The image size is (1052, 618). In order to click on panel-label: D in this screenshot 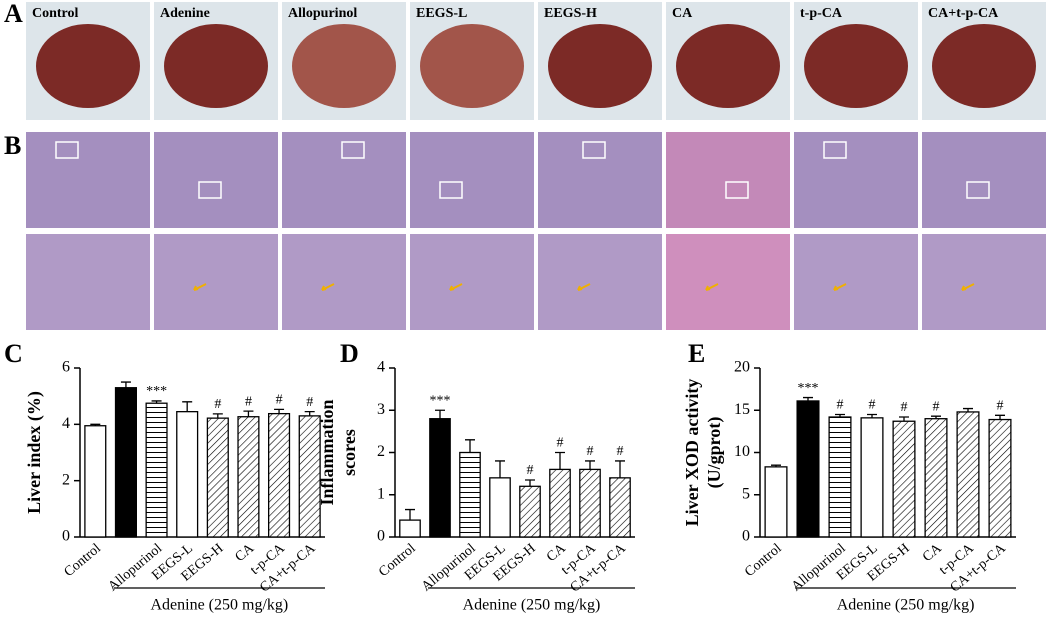, I will do `click(349, 353)`.